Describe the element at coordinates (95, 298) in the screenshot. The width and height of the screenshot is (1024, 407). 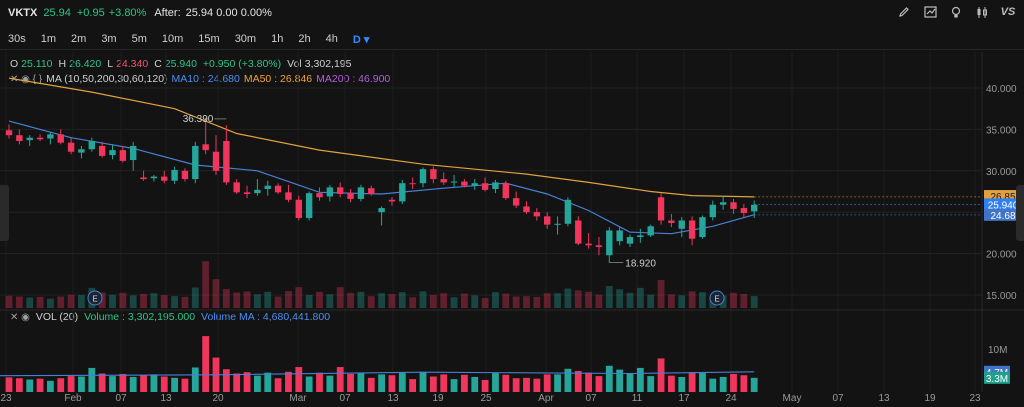
I see `earnings-marker` at that location.